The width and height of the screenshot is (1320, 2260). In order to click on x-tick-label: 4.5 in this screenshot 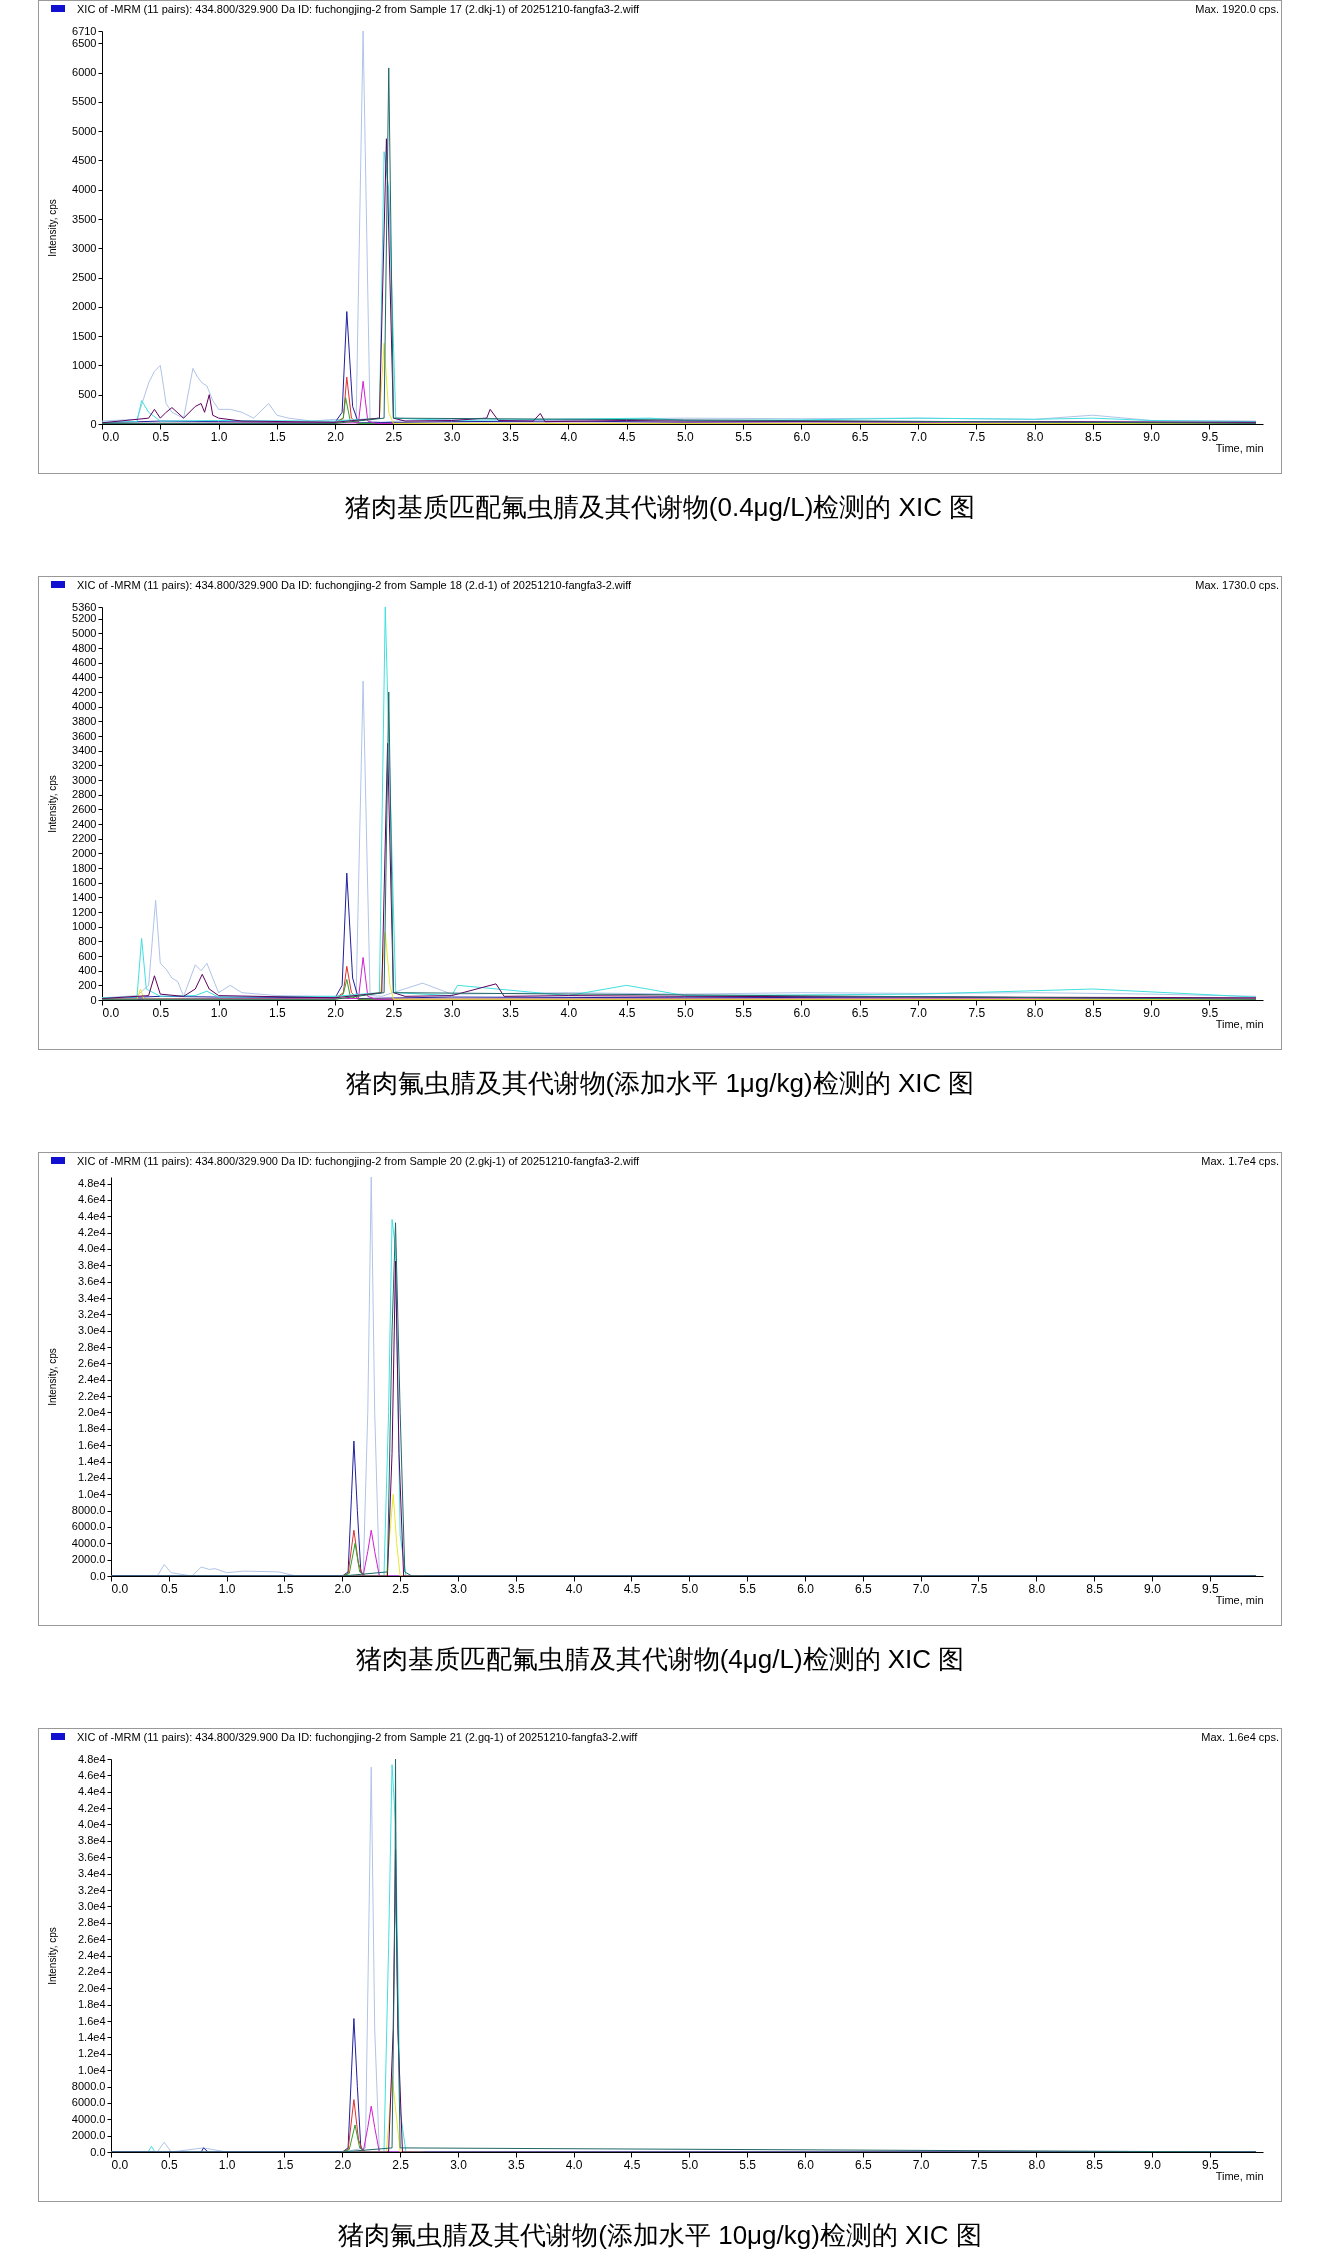, I will do `click(632, 1588)`.